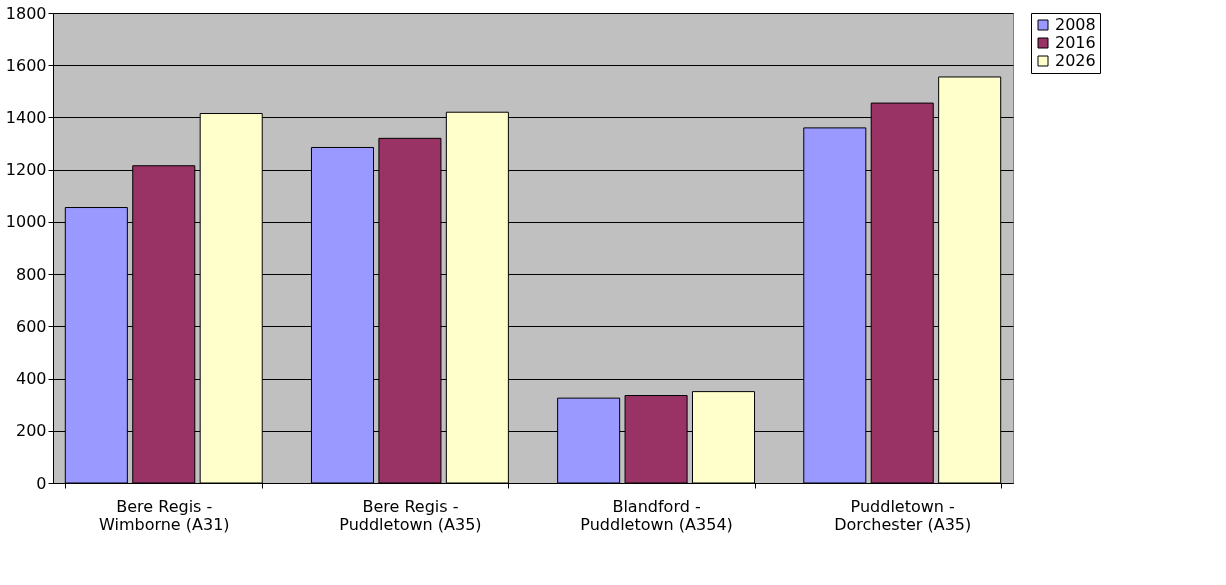  I want to click on y-tick-label: 1600, so click(26, 65).